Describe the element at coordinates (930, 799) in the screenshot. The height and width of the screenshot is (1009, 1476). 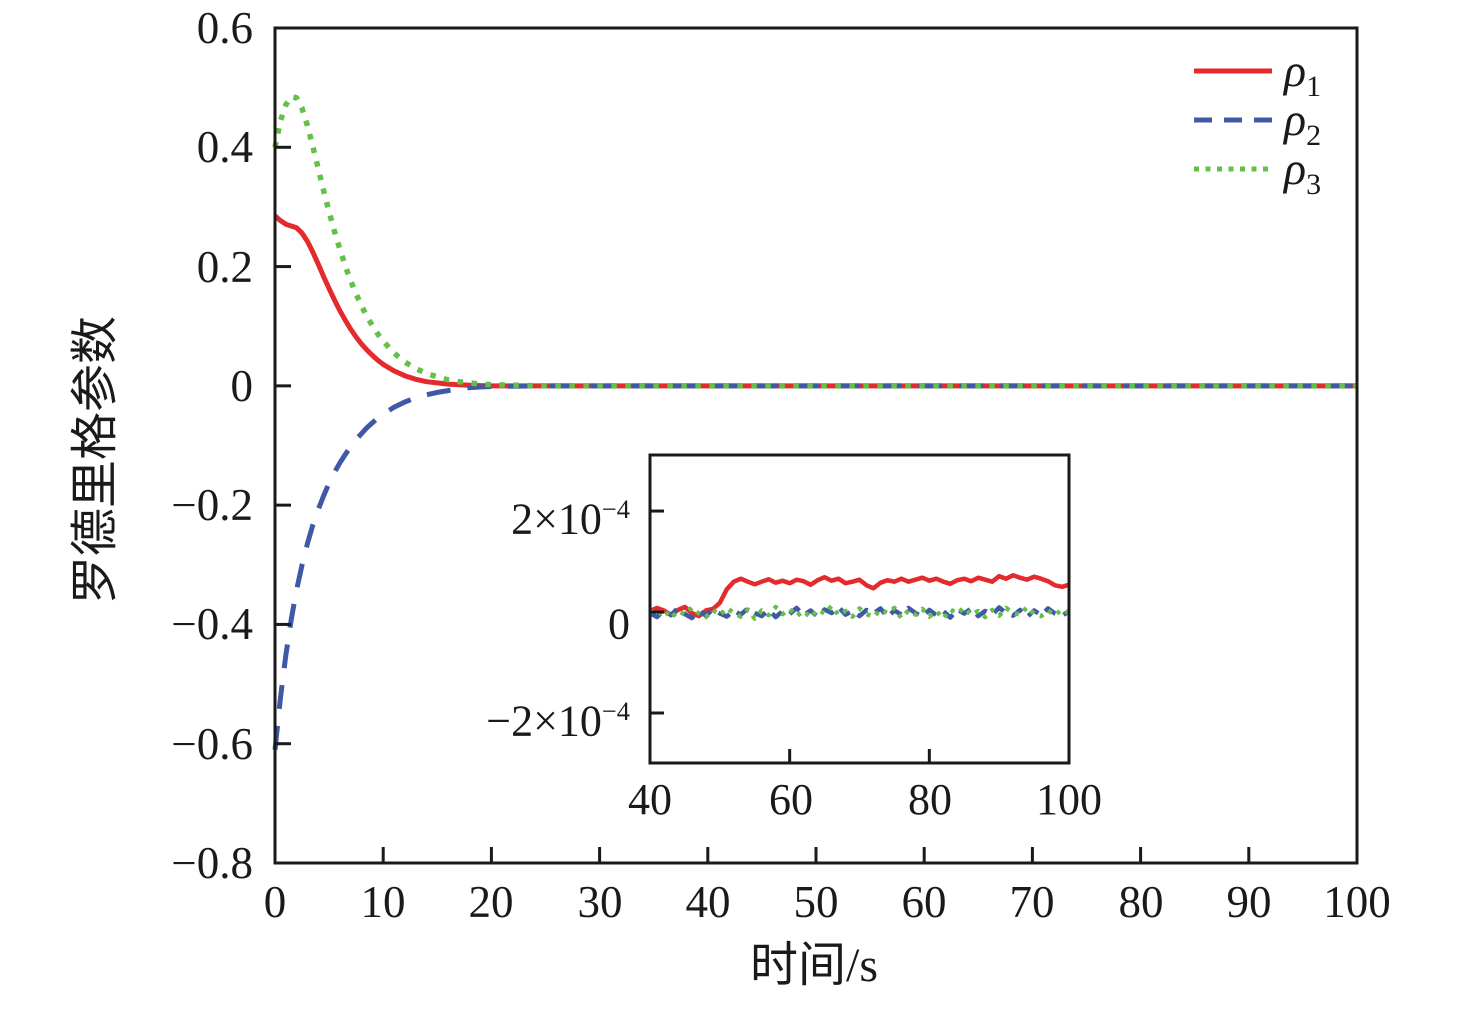
I see `inset-xtick-label-2: 80` at that location.